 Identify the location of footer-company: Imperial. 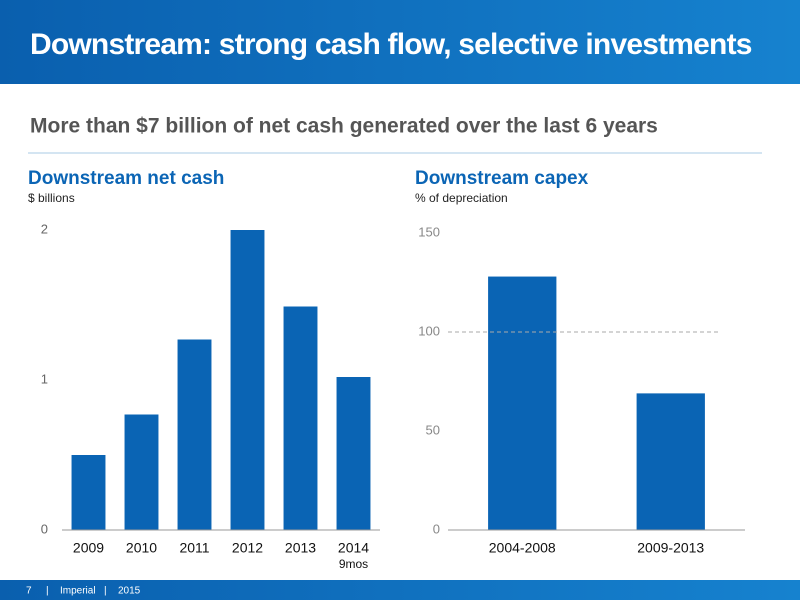
(78, 591).